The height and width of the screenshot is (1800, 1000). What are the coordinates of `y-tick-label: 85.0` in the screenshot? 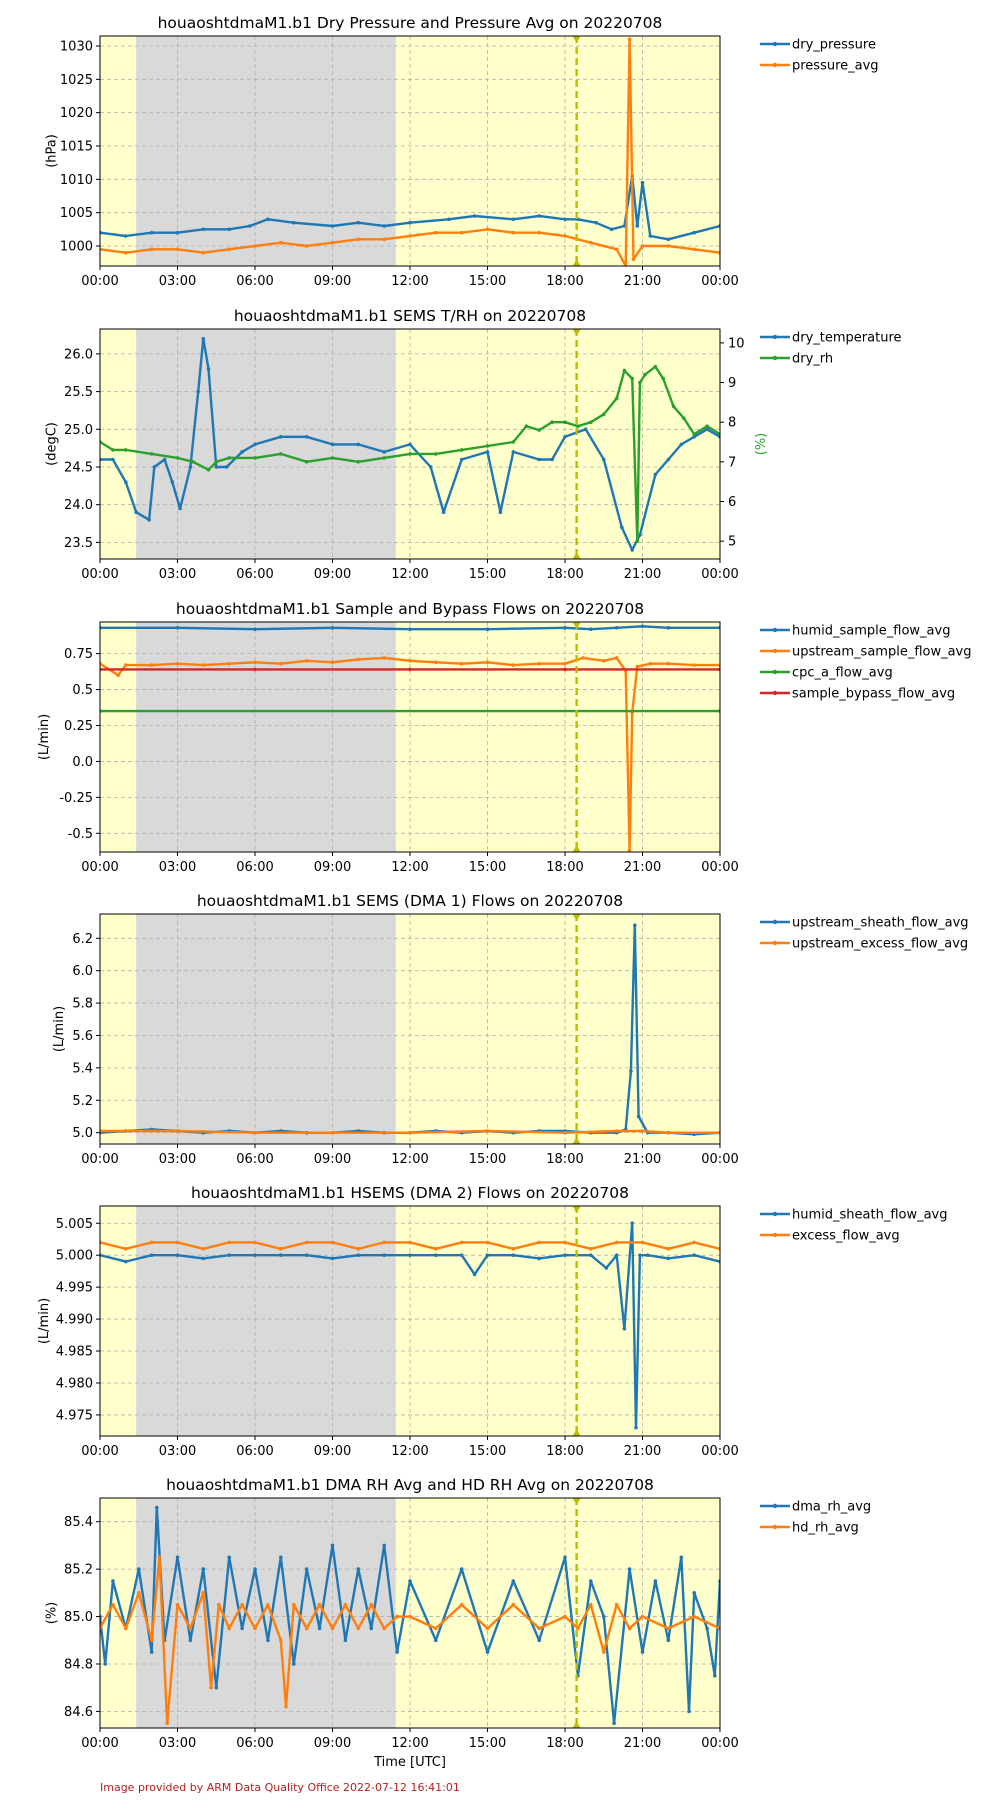 It's located at (78, 1617).